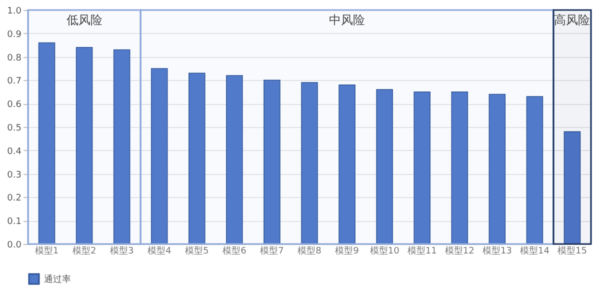 The width and height of the screenshot is (600, 291). I want to click on x-tick-label: 模型13, so click(497, 251).